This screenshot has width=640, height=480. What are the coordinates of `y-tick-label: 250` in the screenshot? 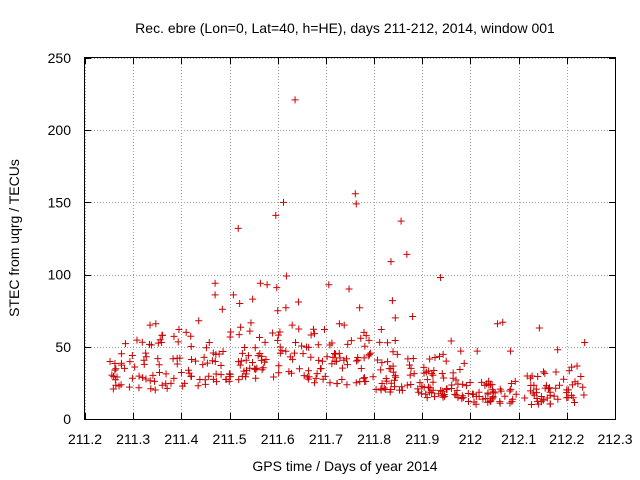 It's located at (60, 58).